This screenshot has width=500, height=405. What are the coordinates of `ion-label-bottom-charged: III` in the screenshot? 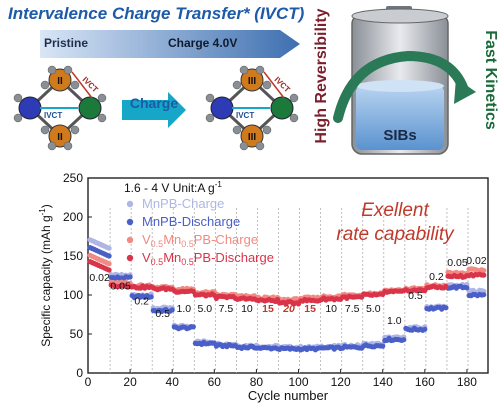 It's located at (252, 137).